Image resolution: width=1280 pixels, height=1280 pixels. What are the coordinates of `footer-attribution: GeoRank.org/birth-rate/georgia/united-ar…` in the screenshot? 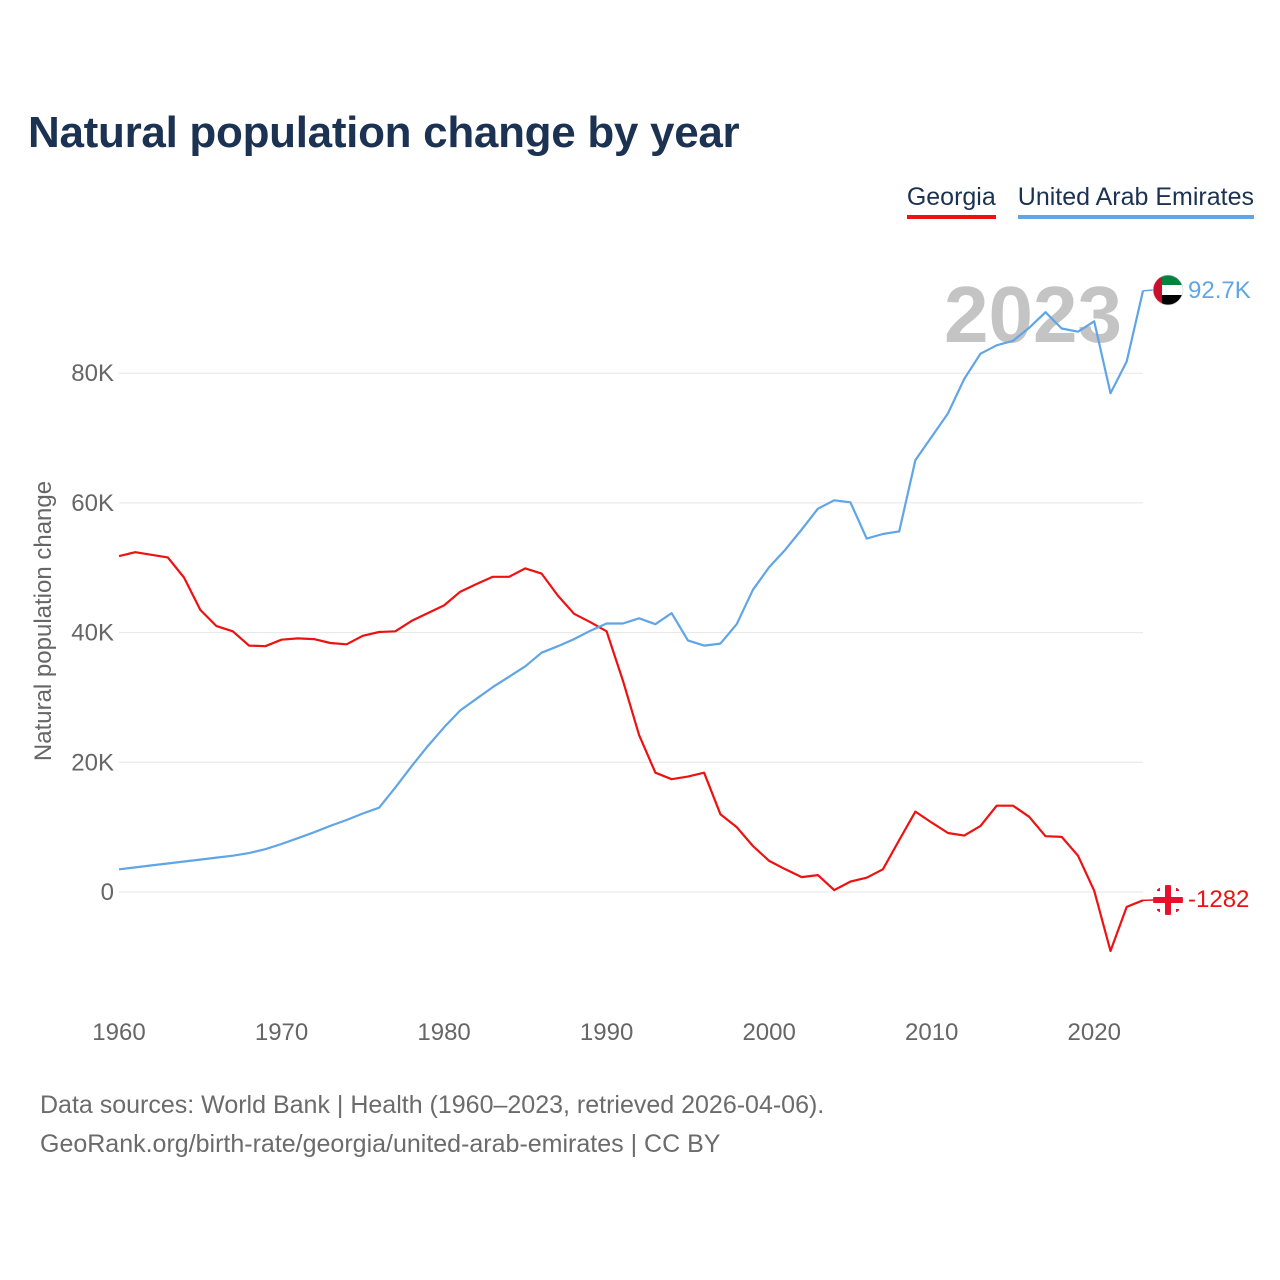 It's located at (380, 1144).